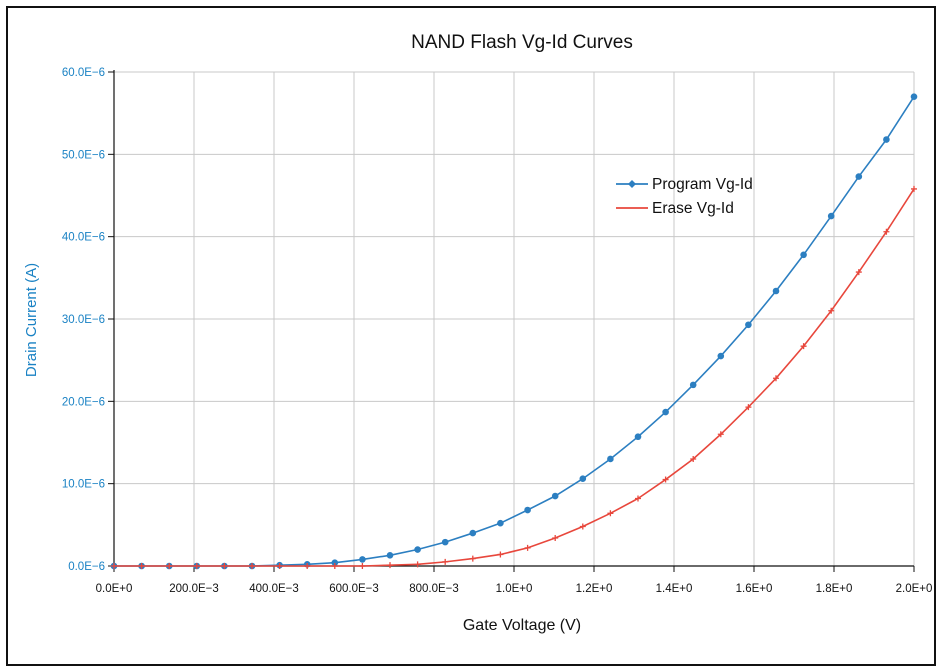 This screenshot has height=666, width=944. I want to click on y-tick-label: 40.0E−6, so click(83, 238).